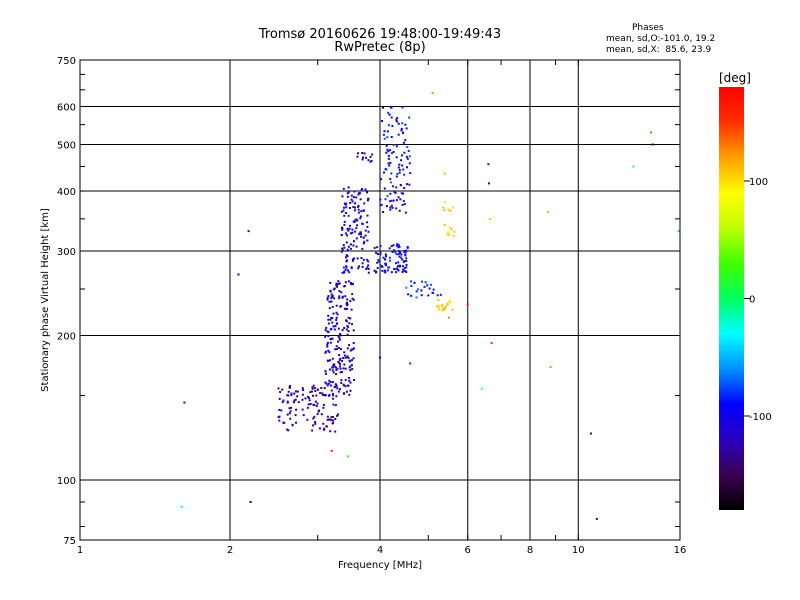 The height and width of the screenshot is (600, 800). What do you see at coordinates (578, 550) in the screenshot?
I see `x-tick-label: 10` at bounding box center [578, 550].